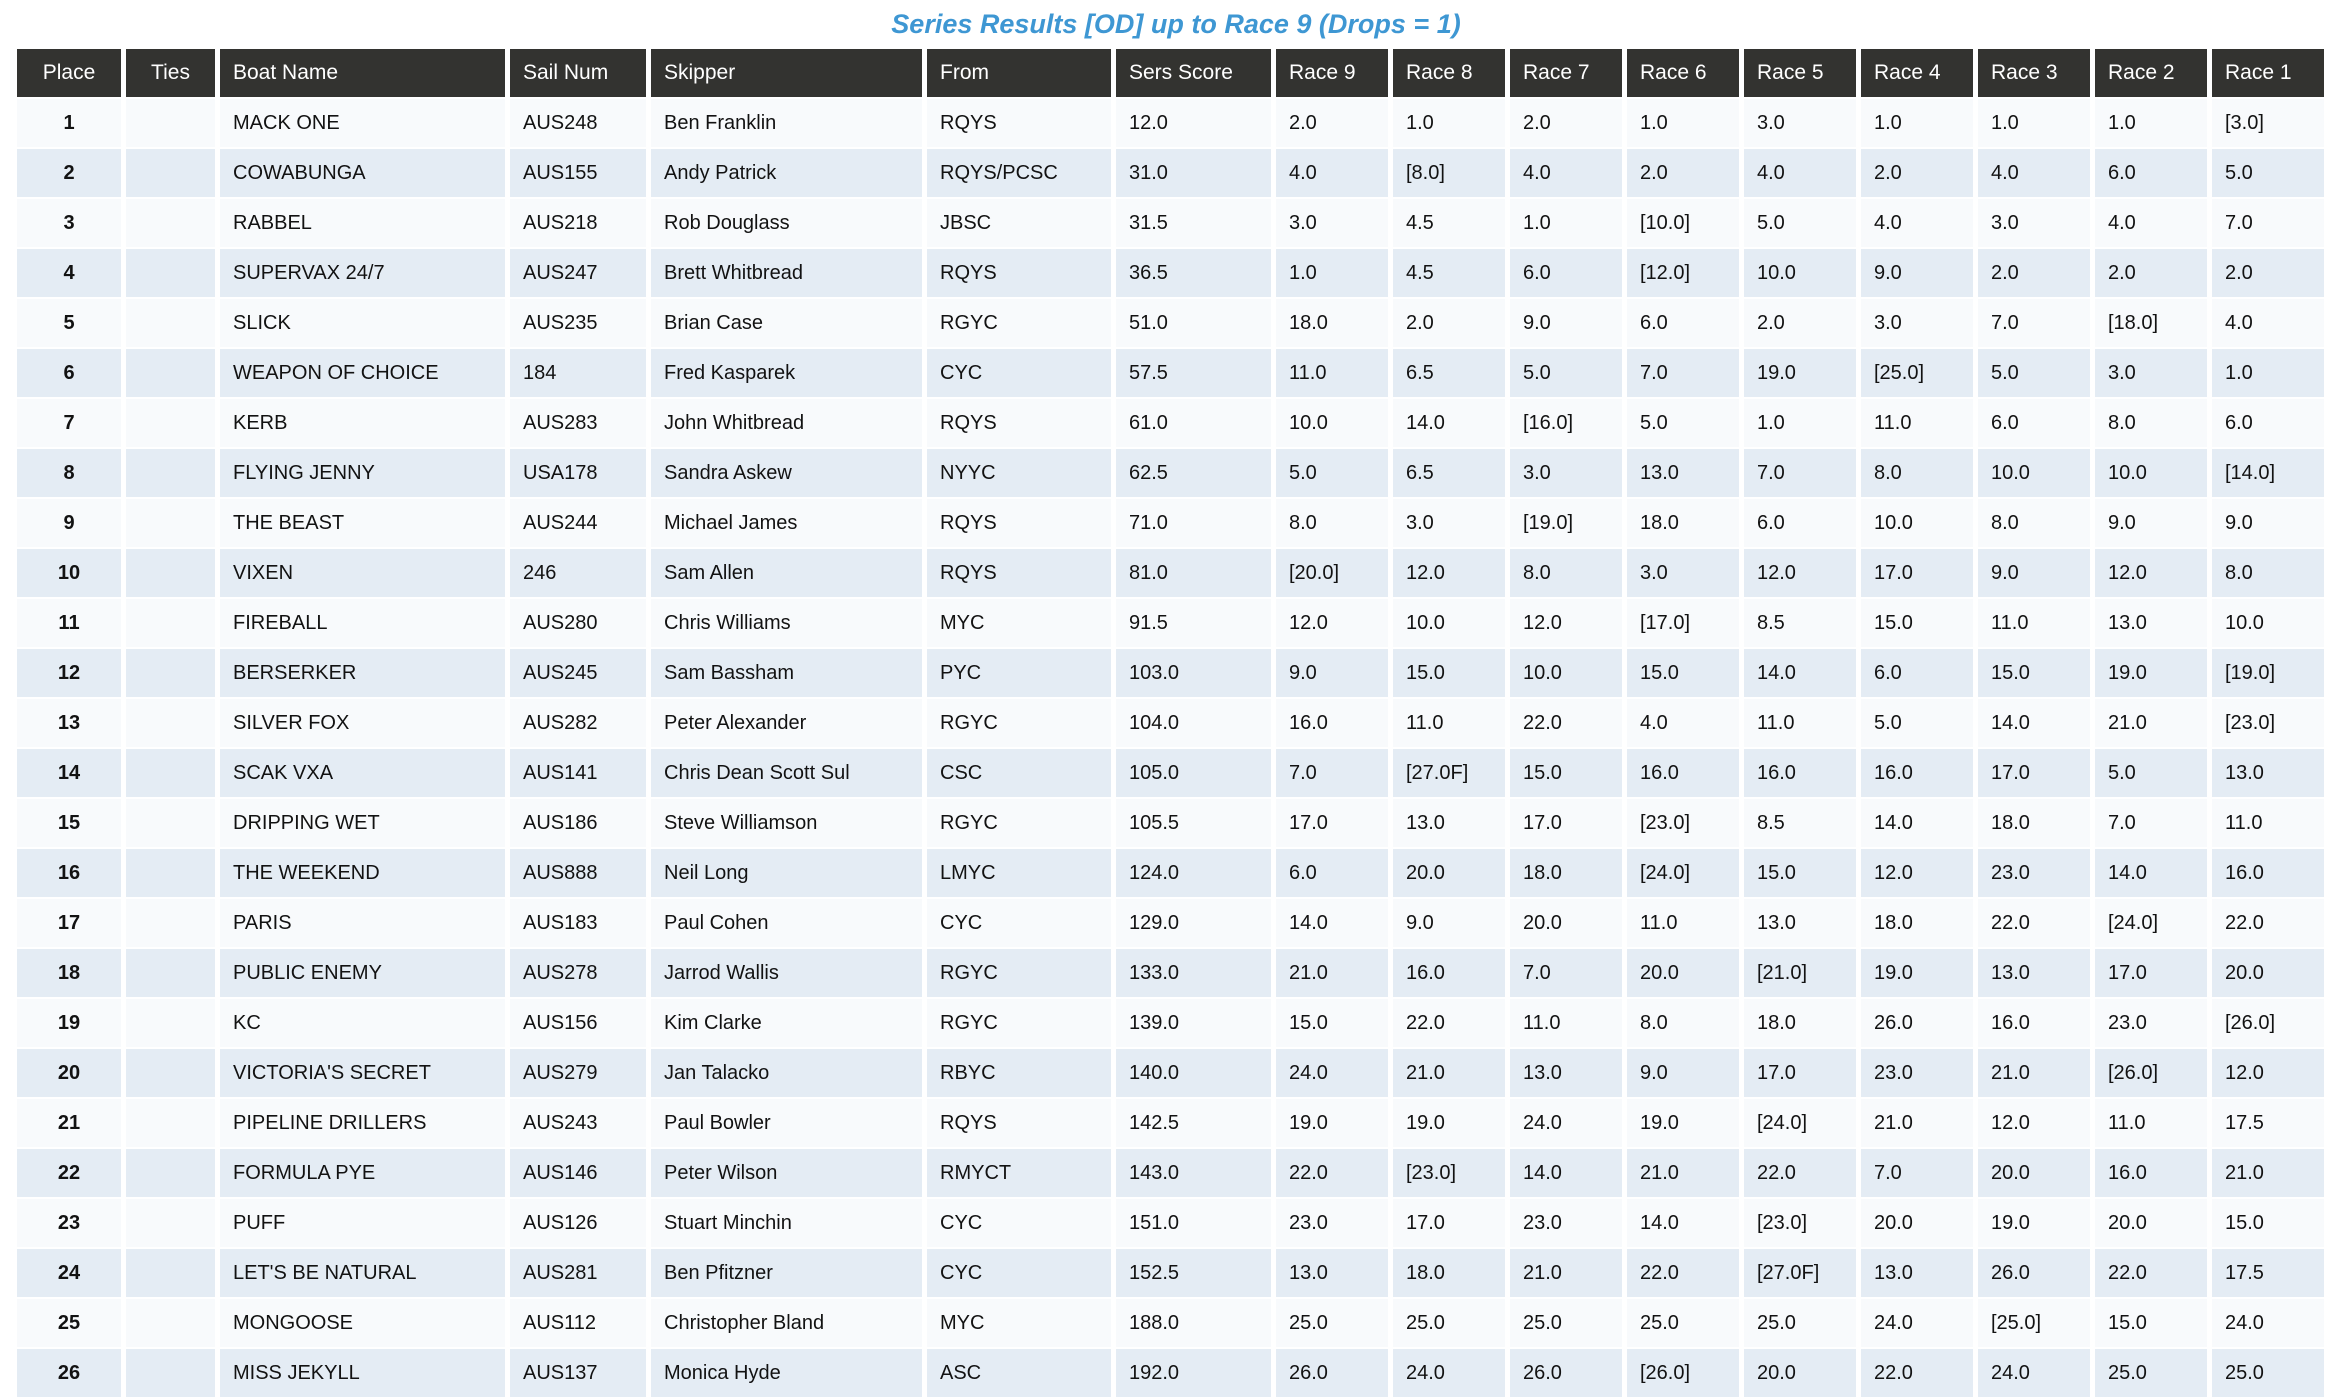 The image size is (2352, 1399). What do you see at coordinates (2034, 623) in the screenshot?
I see `cell-race-3: 11.0` at bounding box center [2034, 623].